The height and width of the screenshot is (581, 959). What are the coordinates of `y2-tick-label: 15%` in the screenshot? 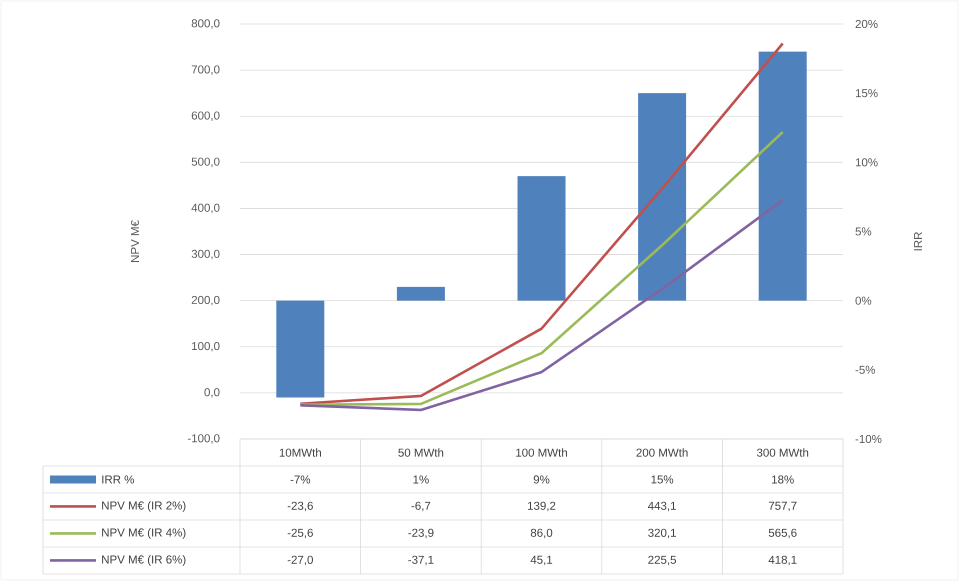 It's located at (867, 93).